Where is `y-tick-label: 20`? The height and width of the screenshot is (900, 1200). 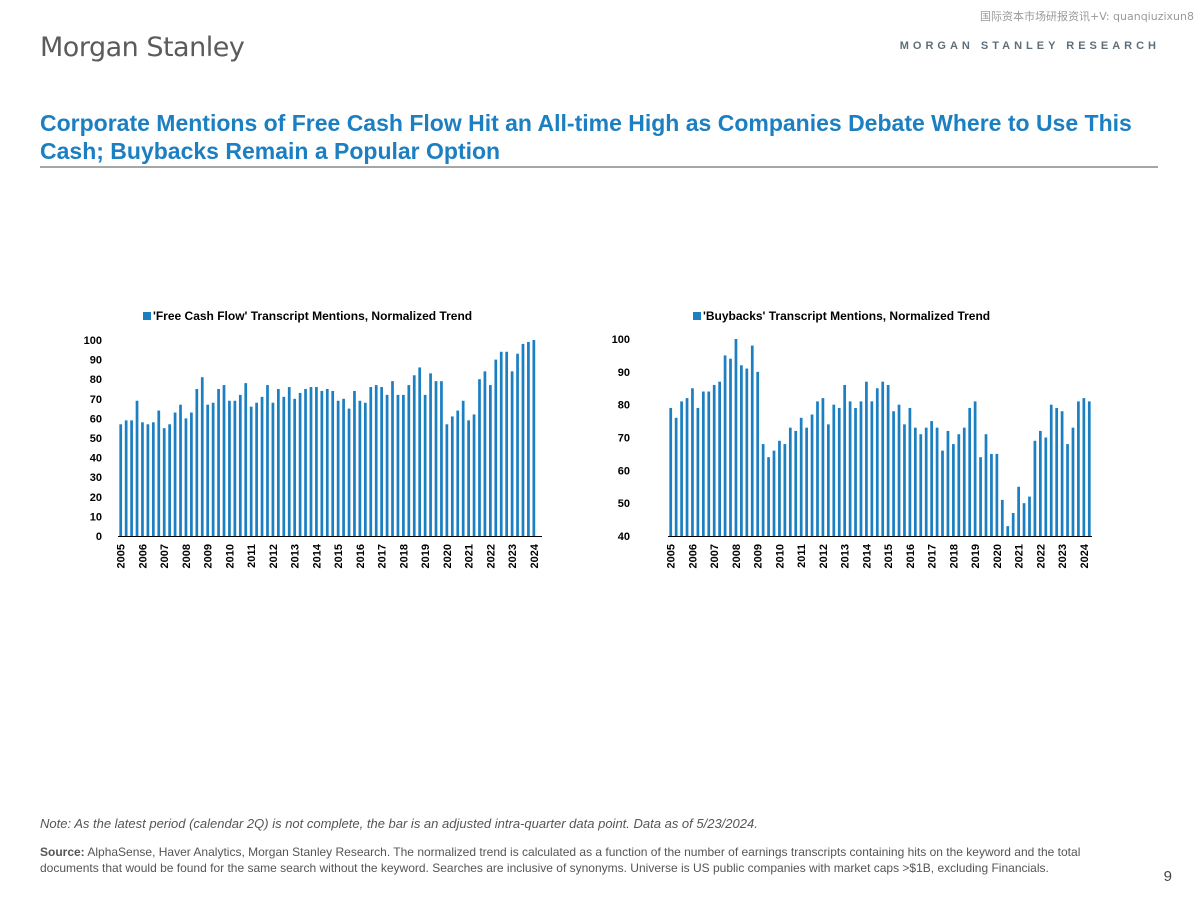 y-tick-label: 20 is located at coordinates (96, 498).